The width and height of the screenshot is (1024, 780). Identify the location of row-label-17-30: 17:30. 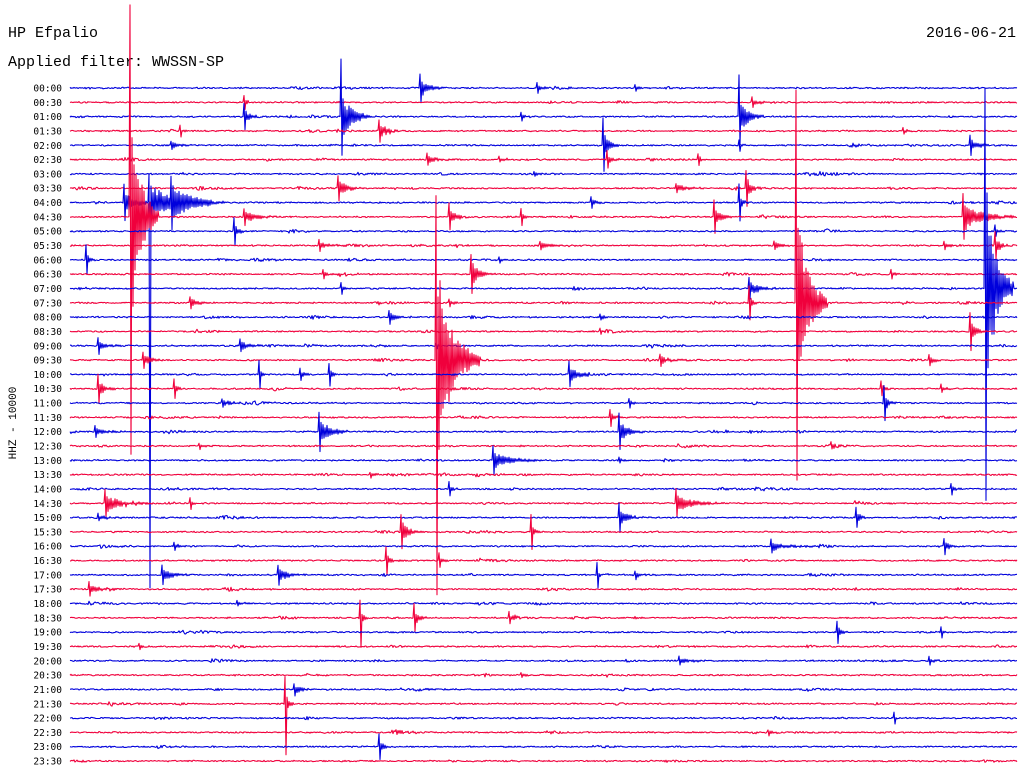
(47, 590).